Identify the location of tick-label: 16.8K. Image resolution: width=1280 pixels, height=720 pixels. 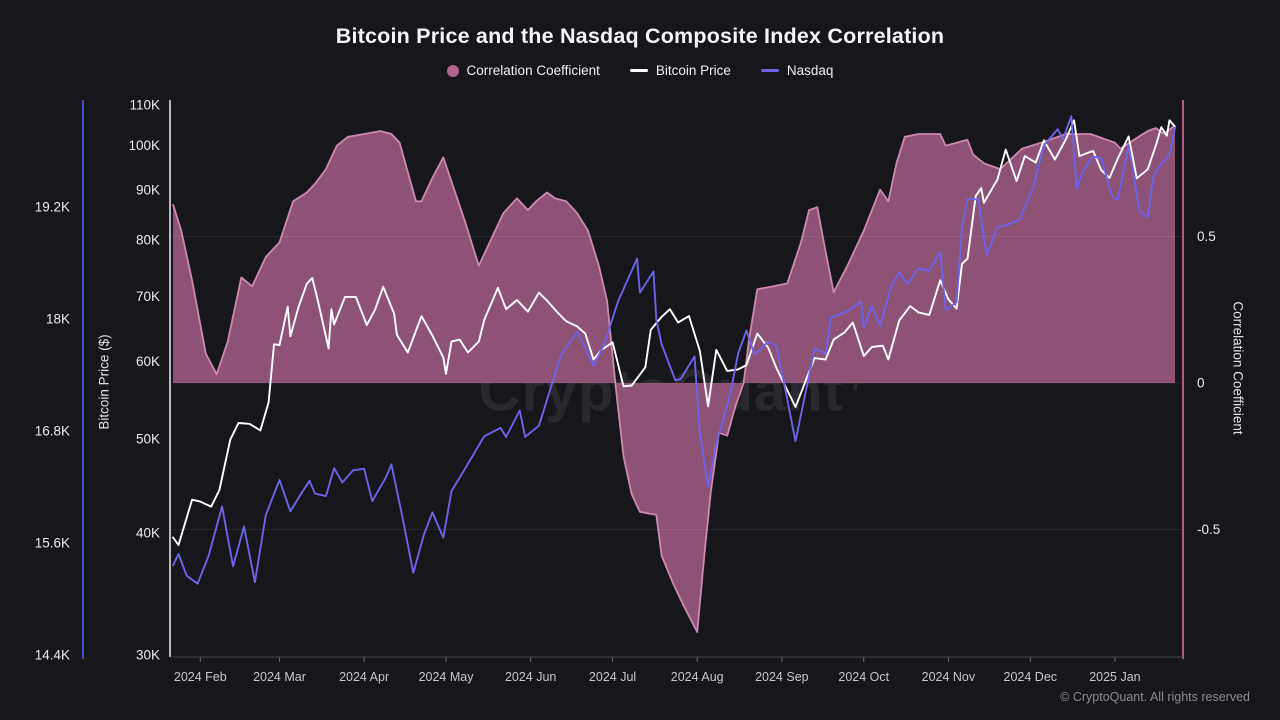
(52, 431).